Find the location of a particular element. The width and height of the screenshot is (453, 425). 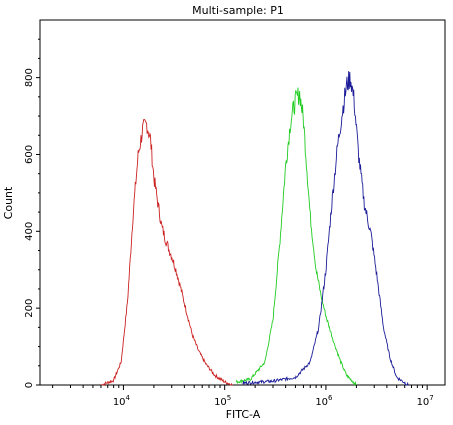

y-axis-label: Count is located at coordinates (8, 202).